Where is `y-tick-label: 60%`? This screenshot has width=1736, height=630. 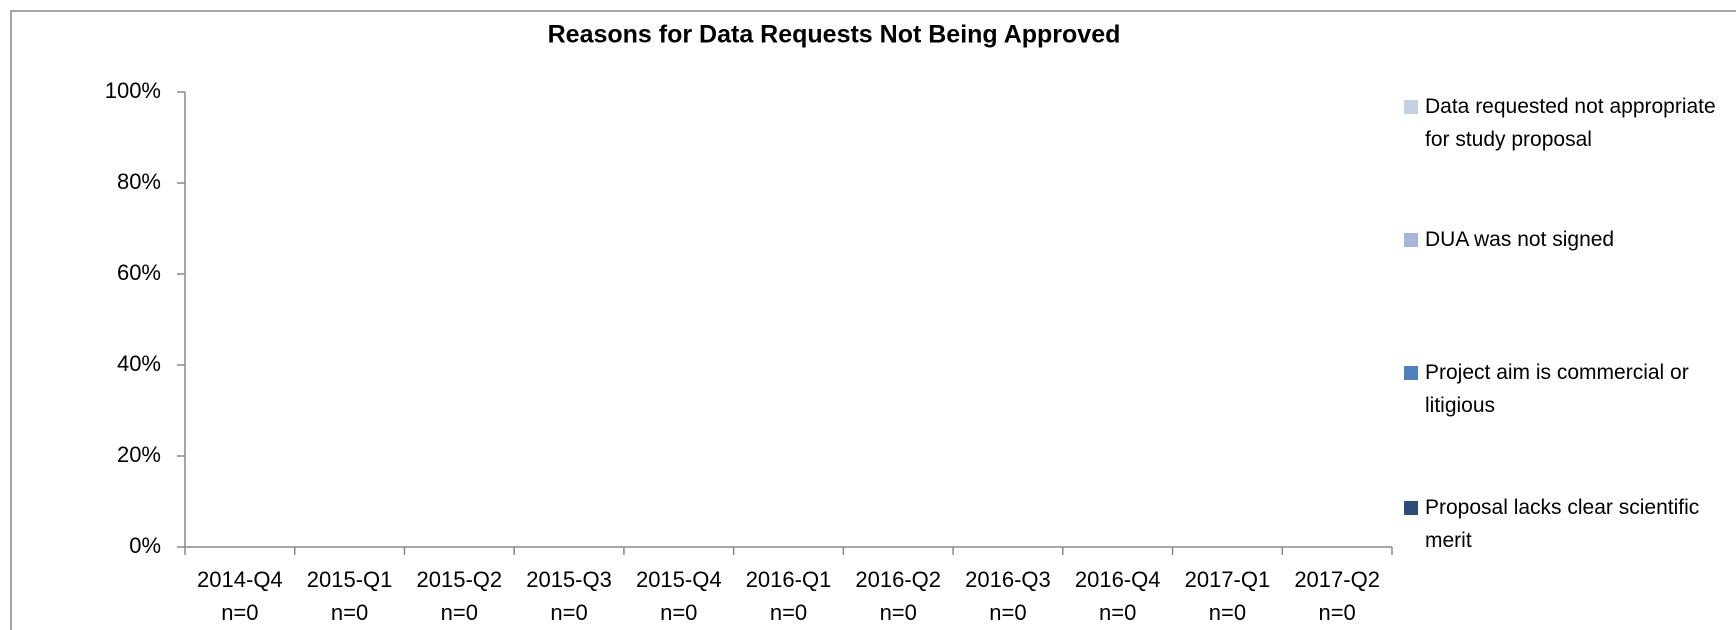
y-tick-label: 60% is located at coordinates (139, 272).